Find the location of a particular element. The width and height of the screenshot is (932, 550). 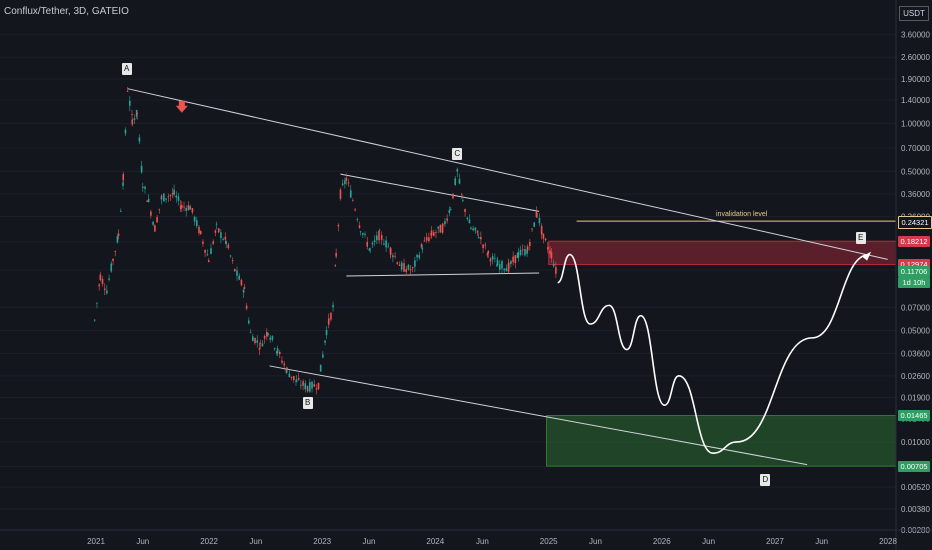

wave-label-e: E is located at coordinates (860, 238).